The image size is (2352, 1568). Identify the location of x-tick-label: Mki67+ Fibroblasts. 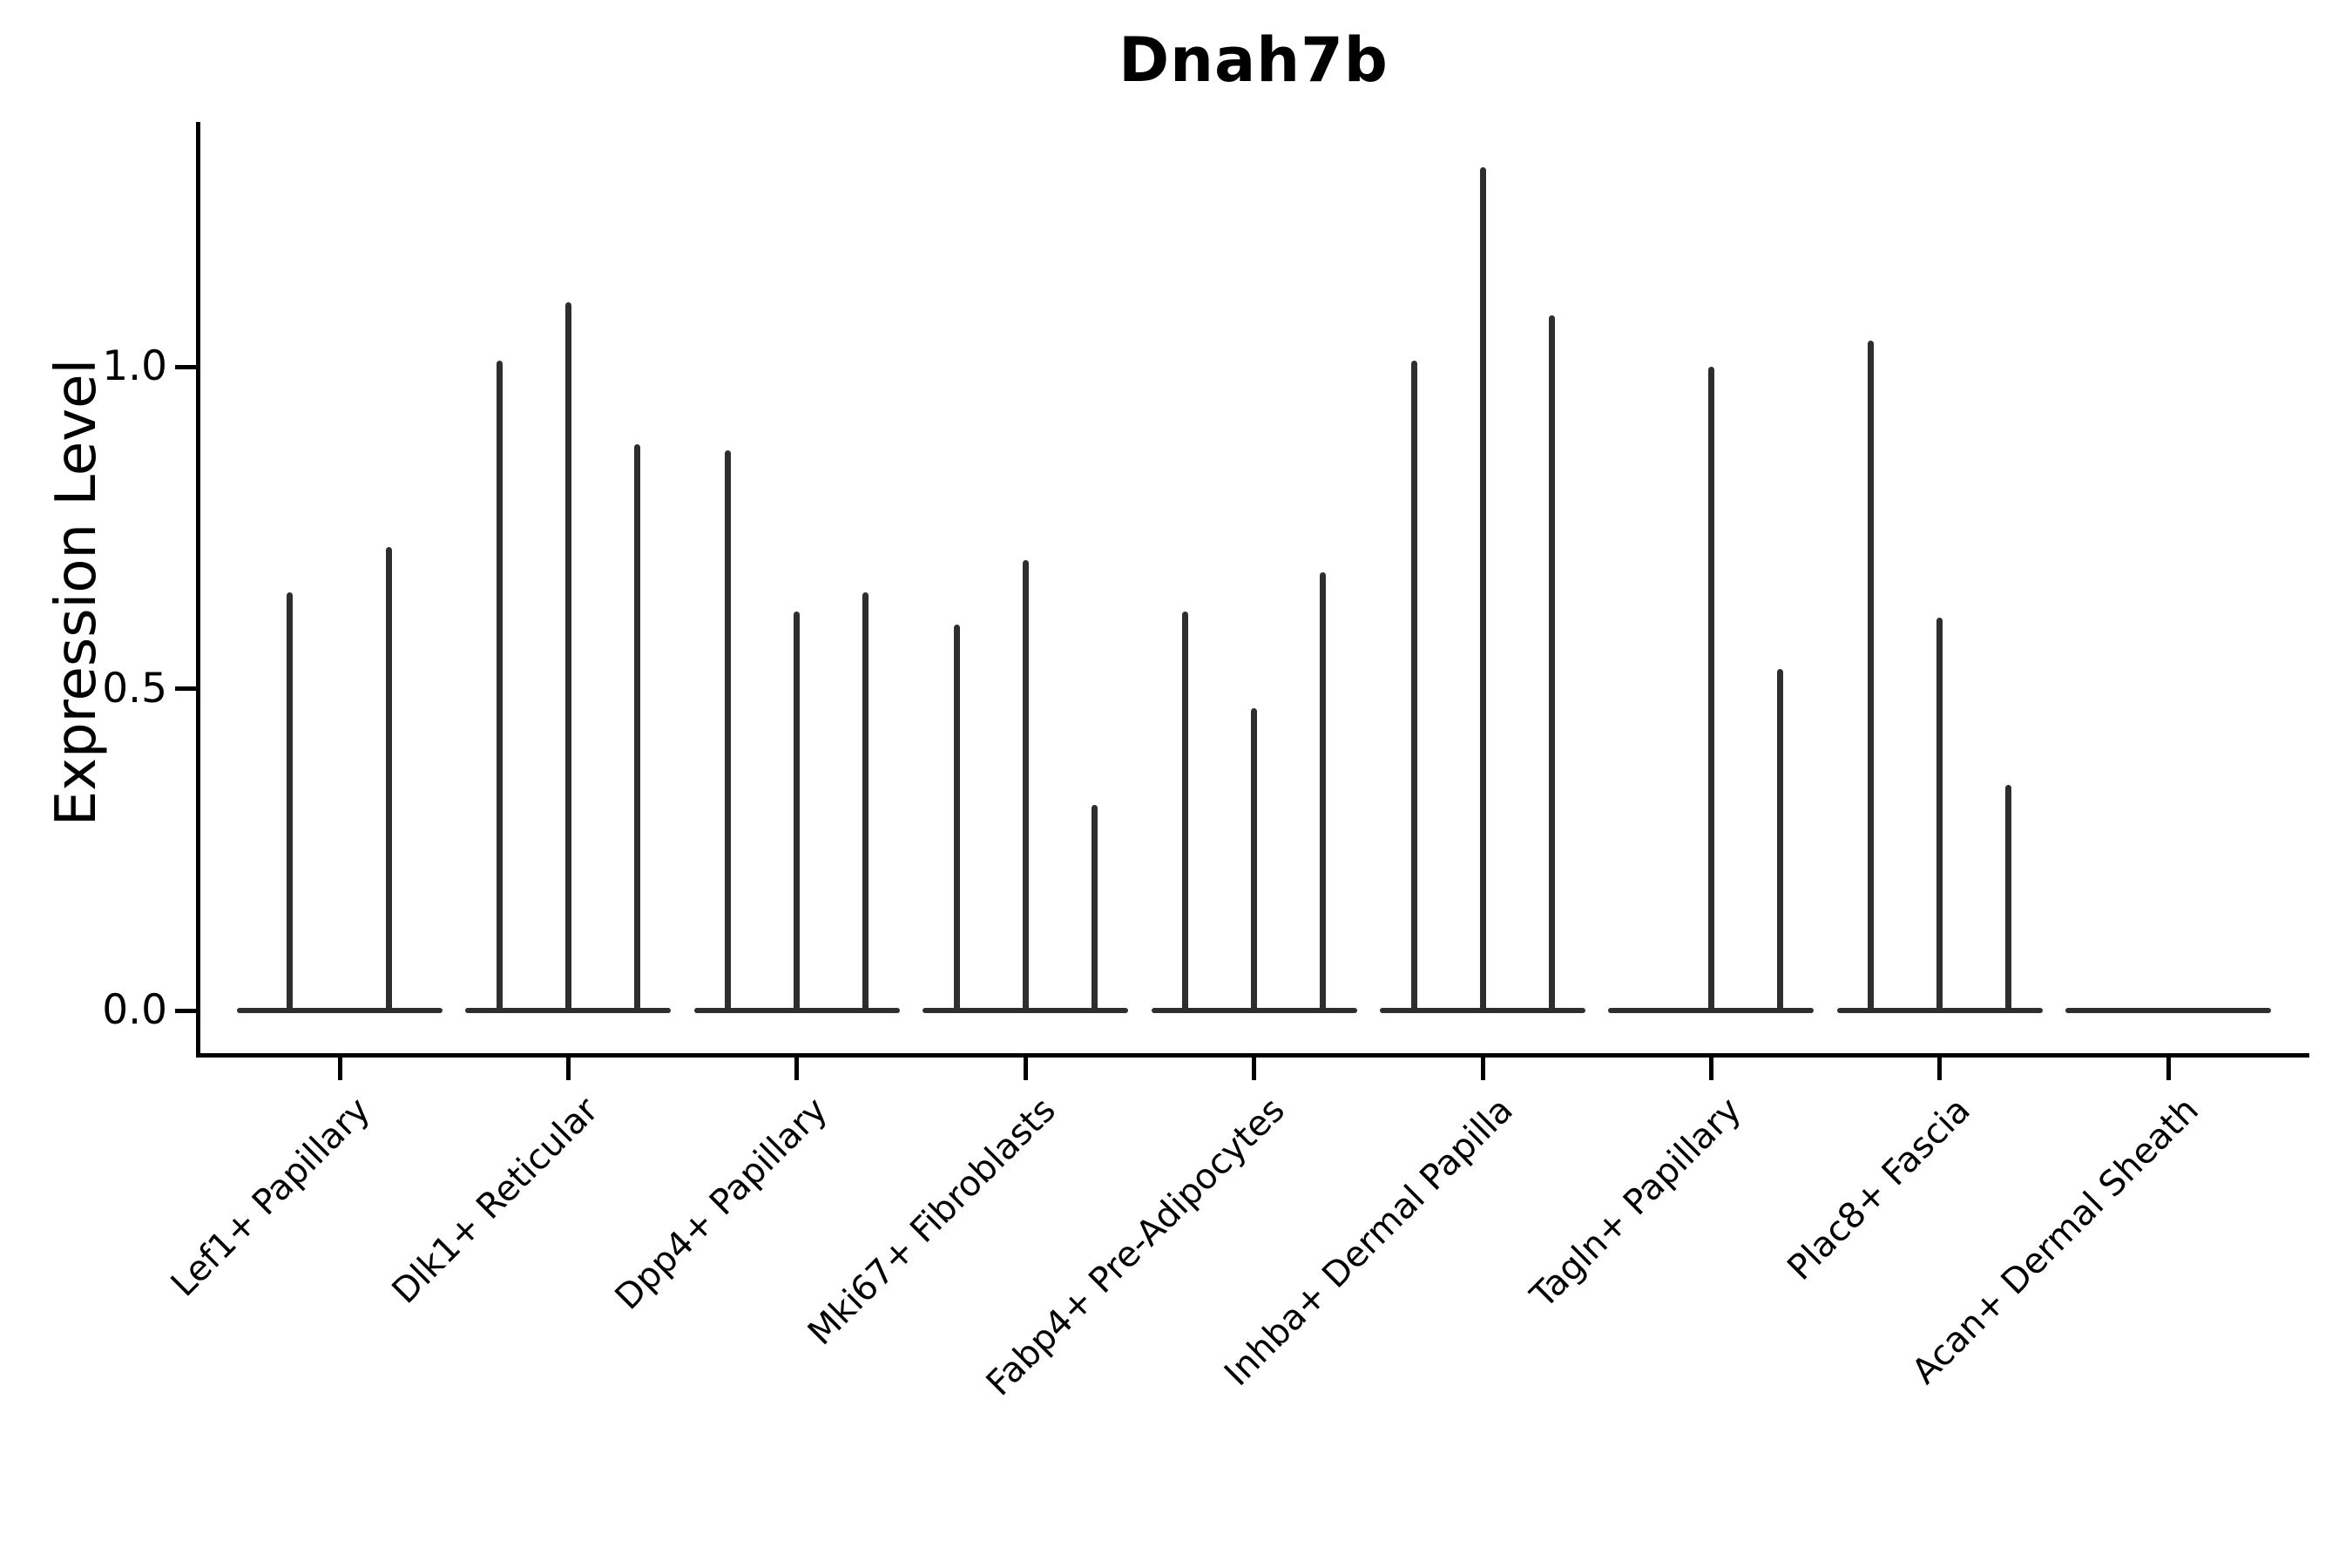
(933, 1222).